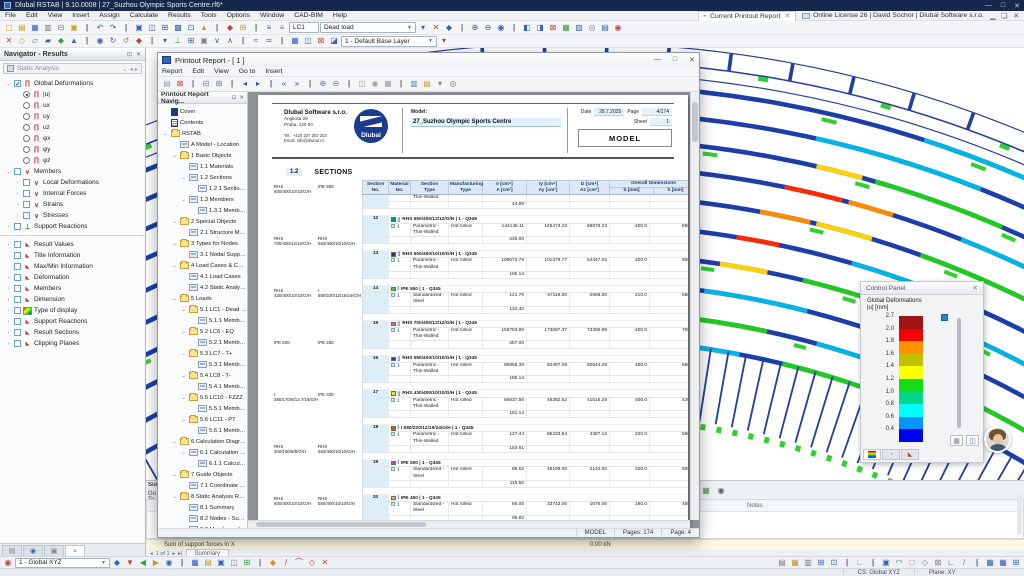 The height and width of the screenshot is (576, 1024). Describe the element at coordinates (204, 40) in the screenshot. I see `toolbar-icon: ▣` at that location.